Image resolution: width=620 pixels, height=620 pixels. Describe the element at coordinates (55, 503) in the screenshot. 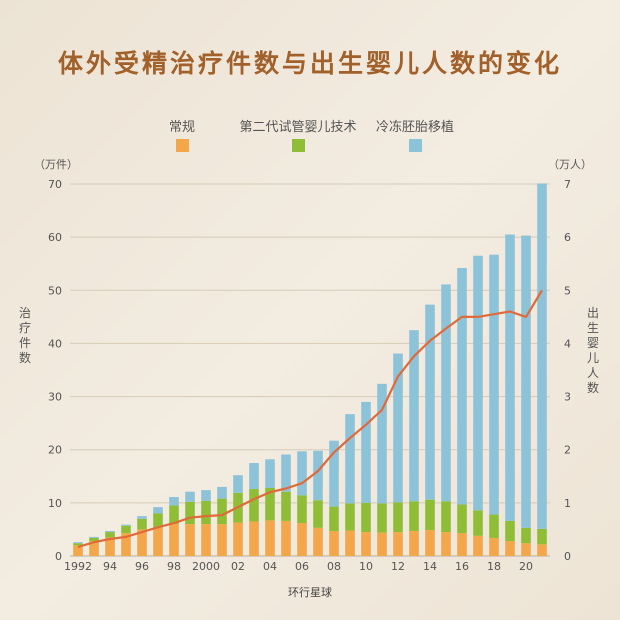

I see `y-left-tick-label: 10` at that location.